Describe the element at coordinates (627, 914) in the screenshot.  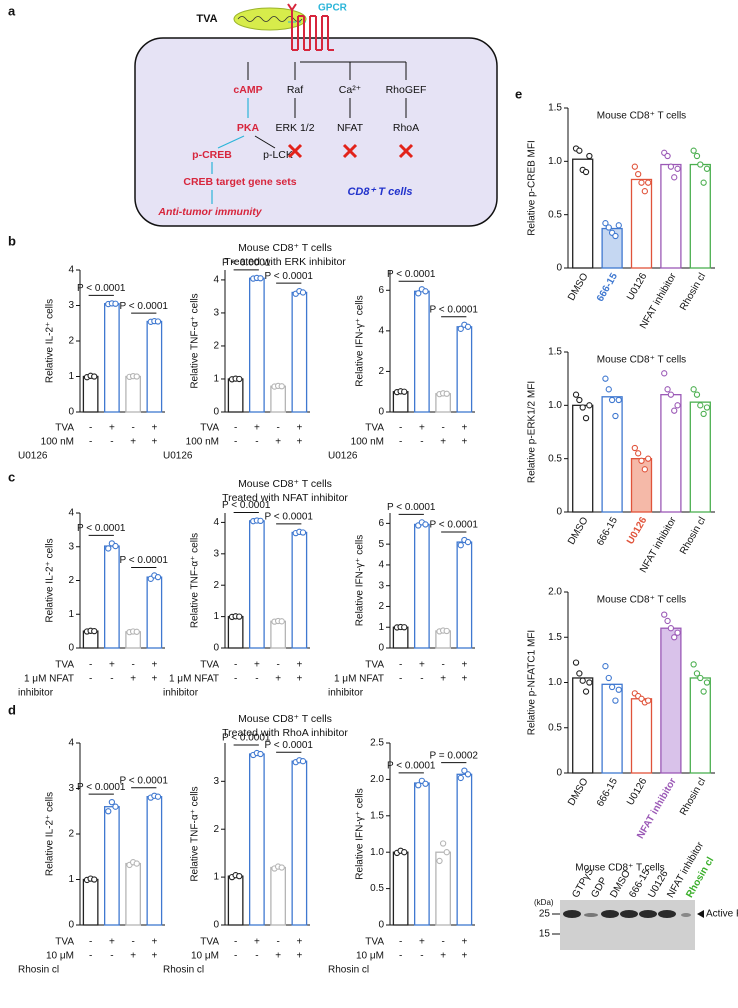
I see `bands` at that location.